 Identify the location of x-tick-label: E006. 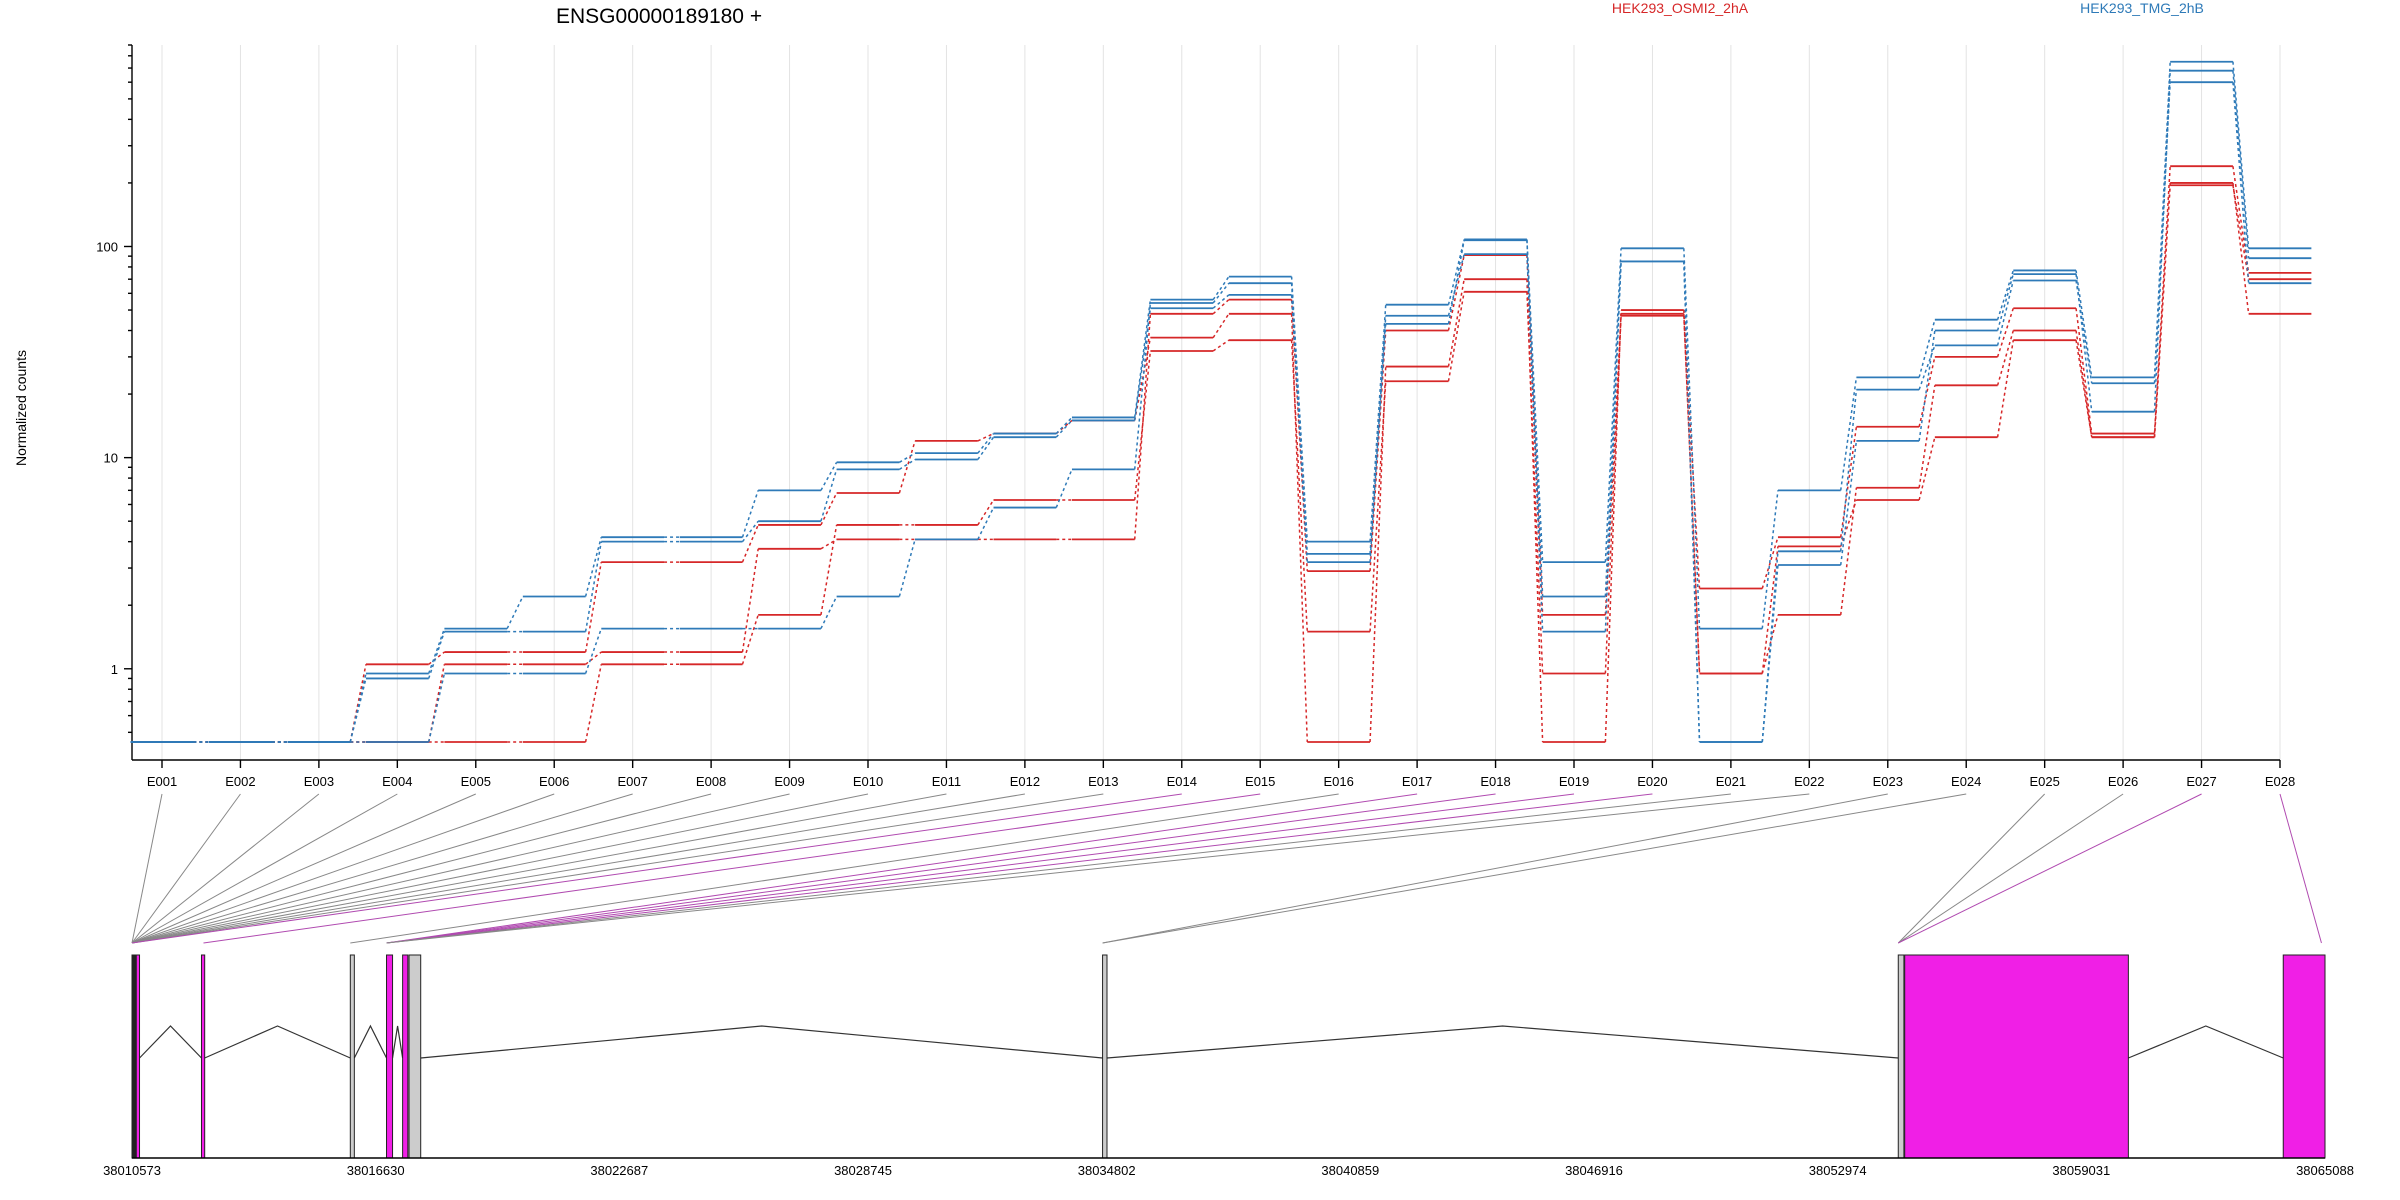
(554, 781).